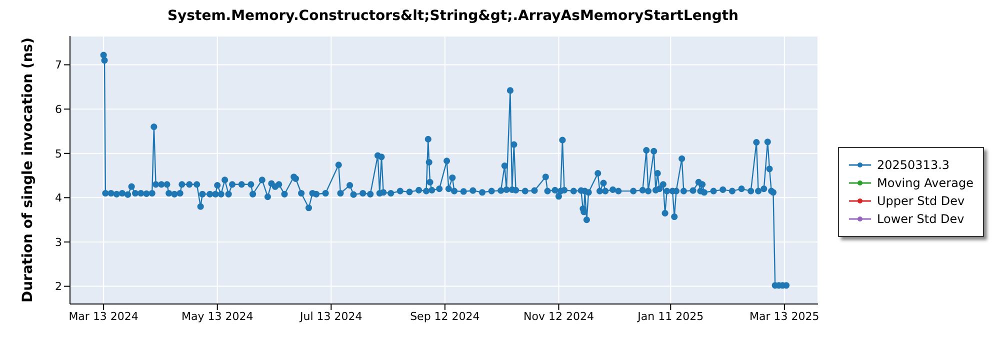 The image size is (1000, 350). Describe the element at coordinates (558, 316) in the screenshot. I see `x-tick-label: Nov 12 2024` at that location.